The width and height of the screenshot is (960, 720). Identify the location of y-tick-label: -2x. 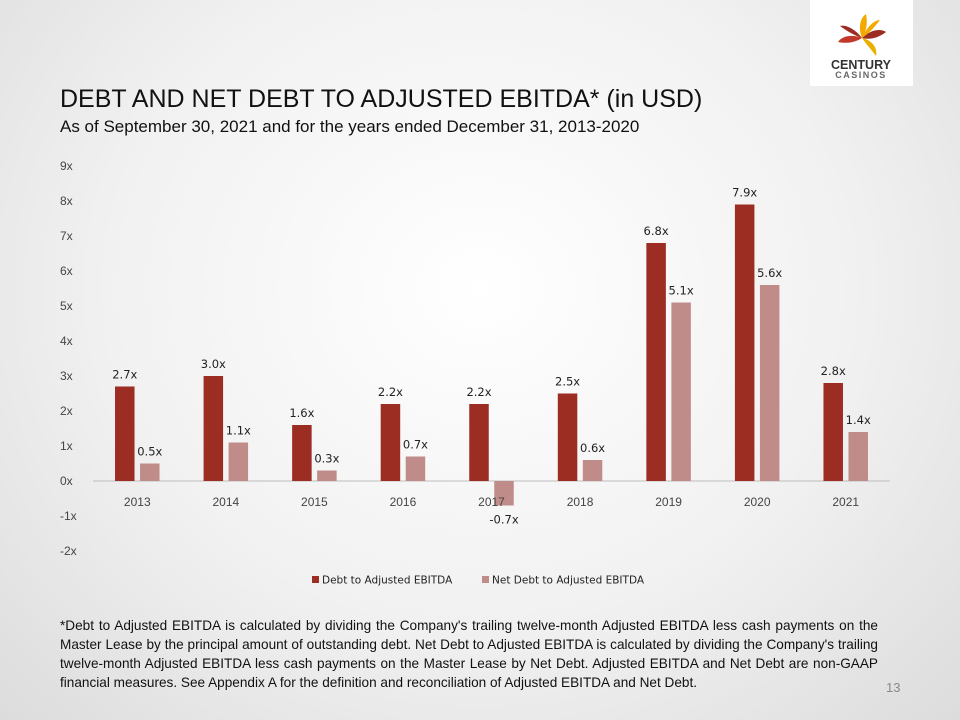
(68, 551).